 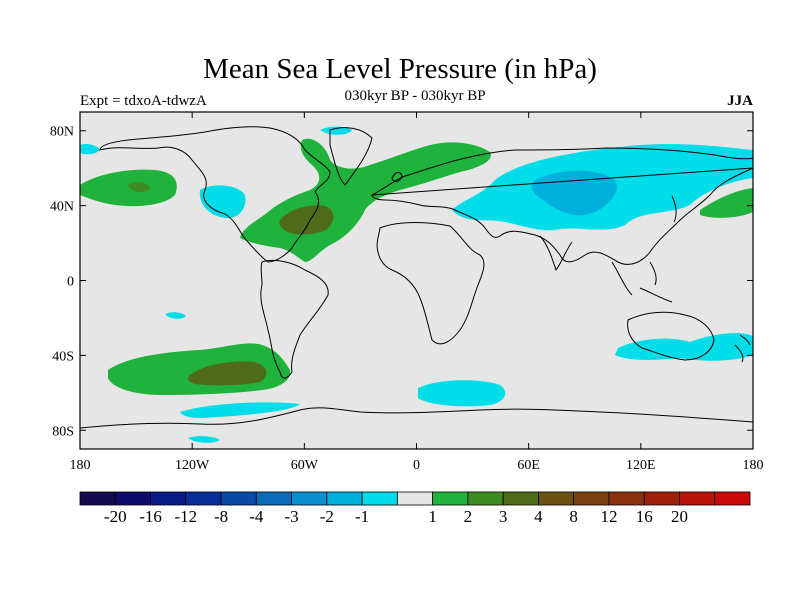 What do you see at coordinates (139, 187) in the screenshot?
I see `anomaly-core-north-pacific` at bounding box center [139, 187].